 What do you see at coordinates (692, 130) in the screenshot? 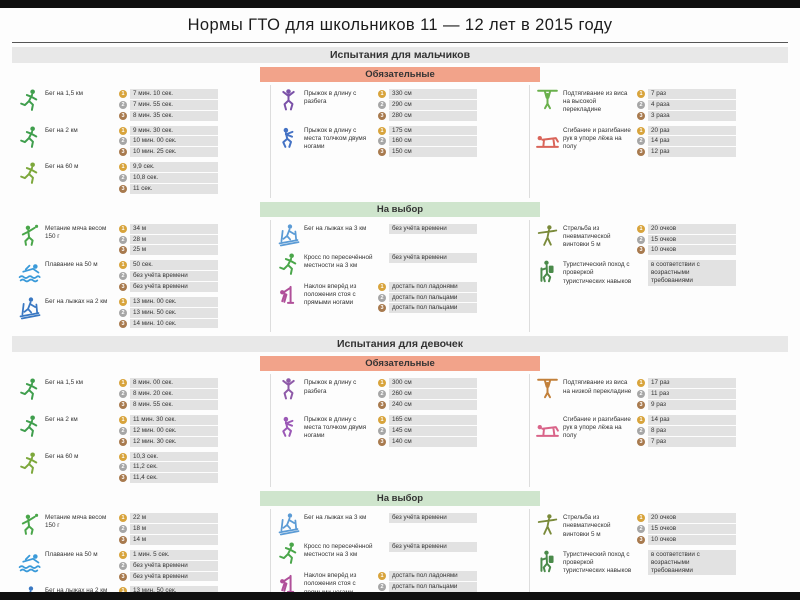
I see `result-value: 20 раз` at bounding box center [692, 130].